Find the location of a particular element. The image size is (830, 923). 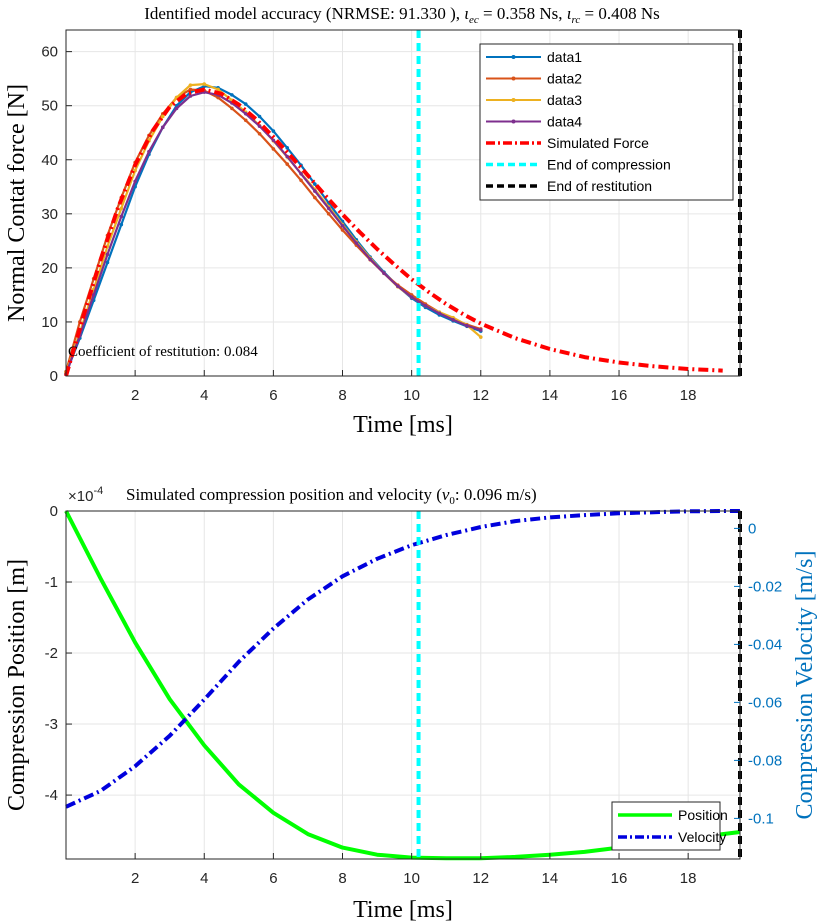

position-velocity-legend: Position Velocity is located at coordinates (669, 826).